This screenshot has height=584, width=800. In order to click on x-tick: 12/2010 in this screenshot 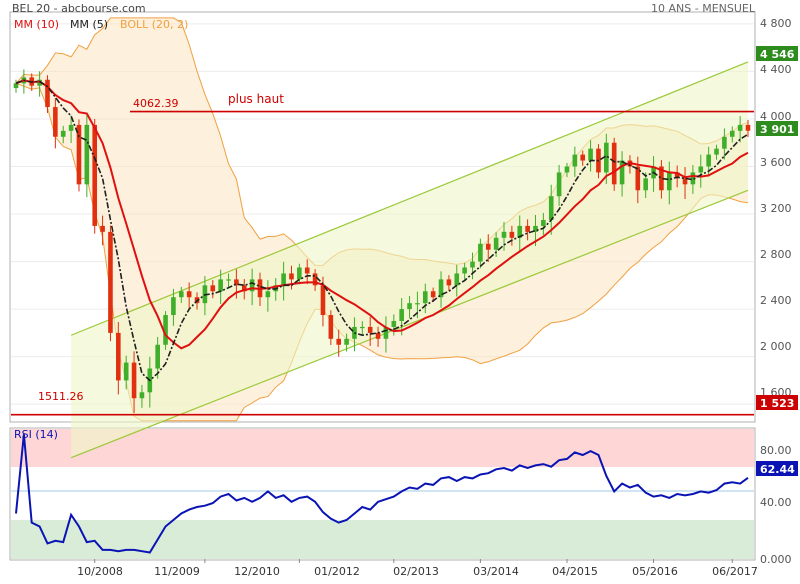, I will do `click(257, 571)`.